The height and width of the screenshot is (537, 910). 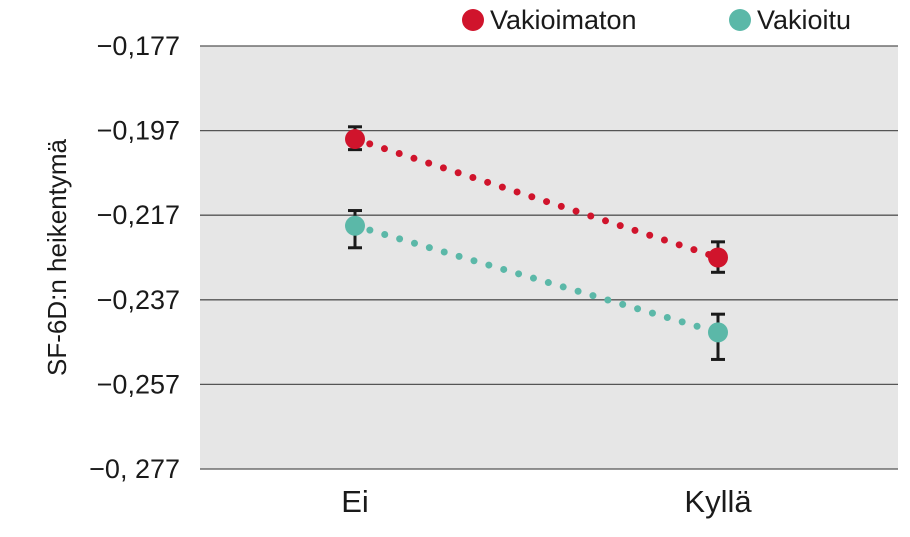 What do you see at coordinates (804, 20) in the screenshot?
I see `legend-label: Vakioitu` at bounding box center [804, 20].